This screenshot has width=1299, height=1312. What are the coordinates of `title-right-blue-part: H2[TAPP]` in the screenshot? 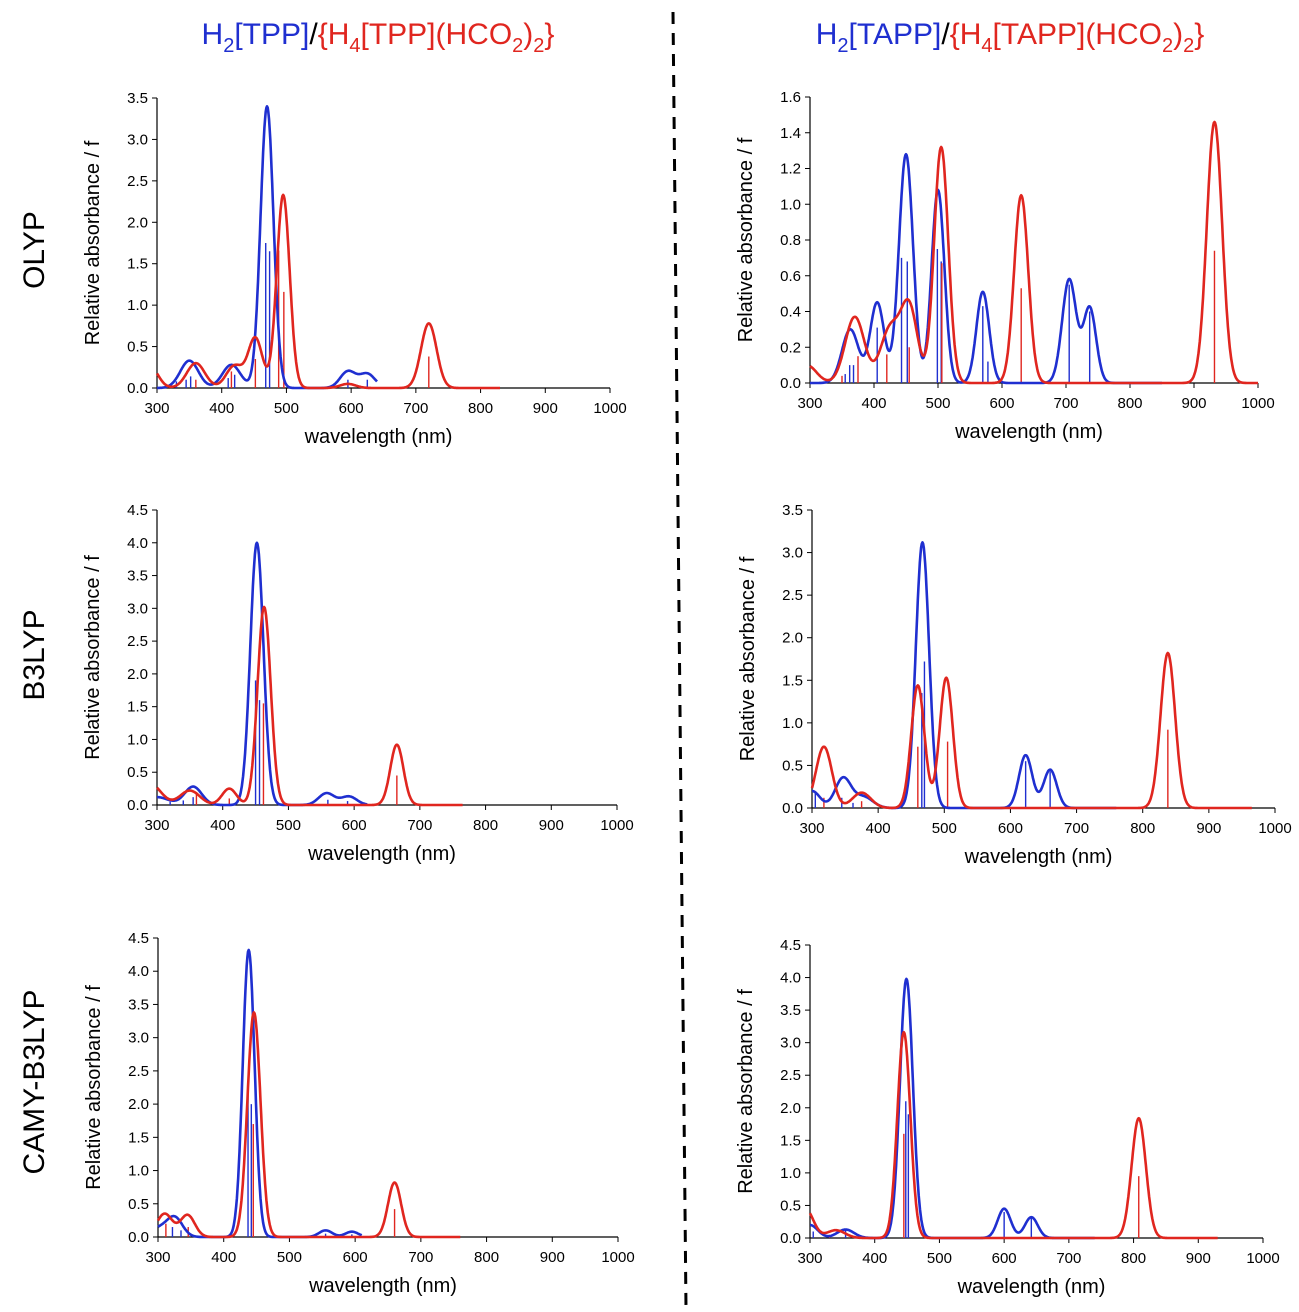 It's located at (879, 37).